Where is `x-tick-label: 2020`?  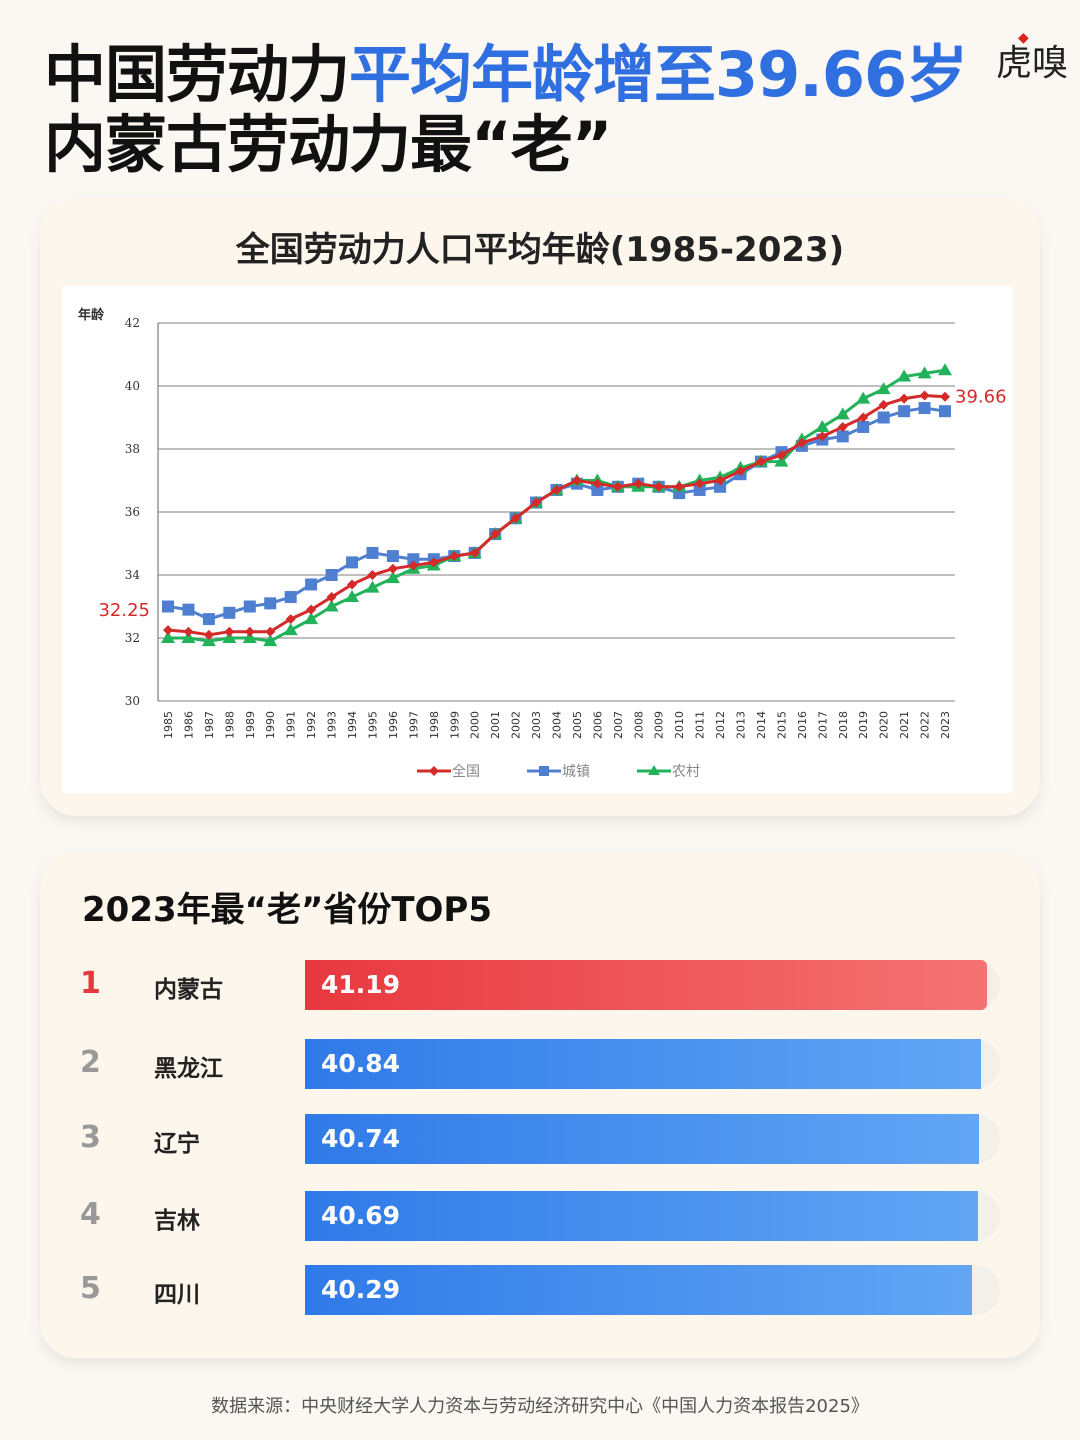 x-tick-label: 2020 is located at coordinates (884, 725).